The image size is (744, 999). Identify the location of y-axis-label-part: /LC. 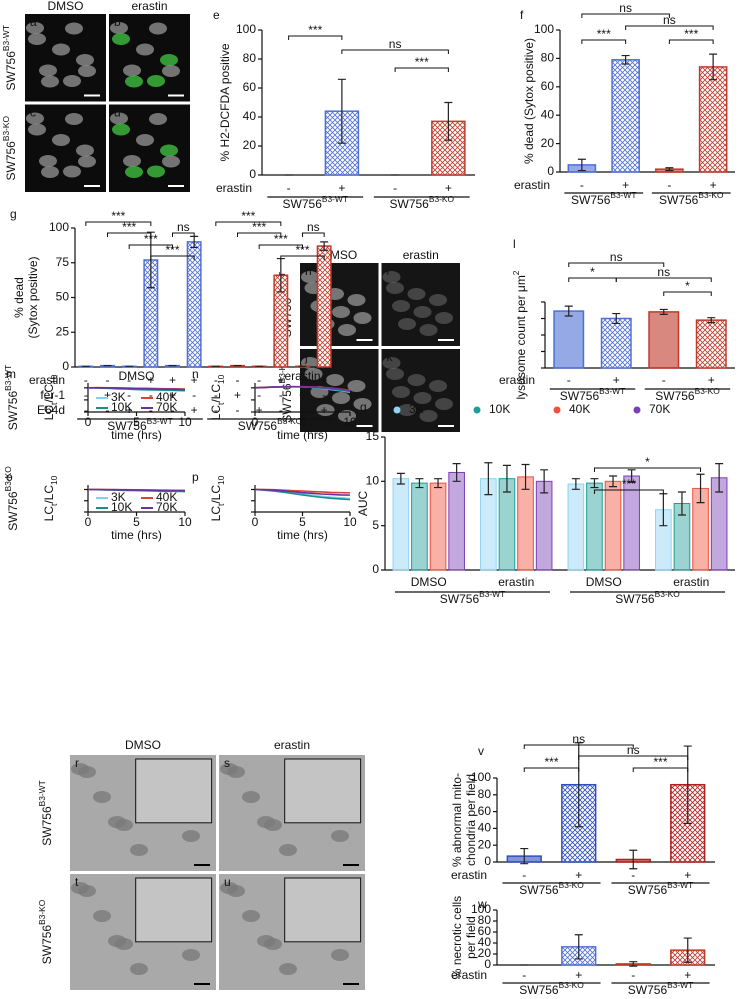
(216, 494).